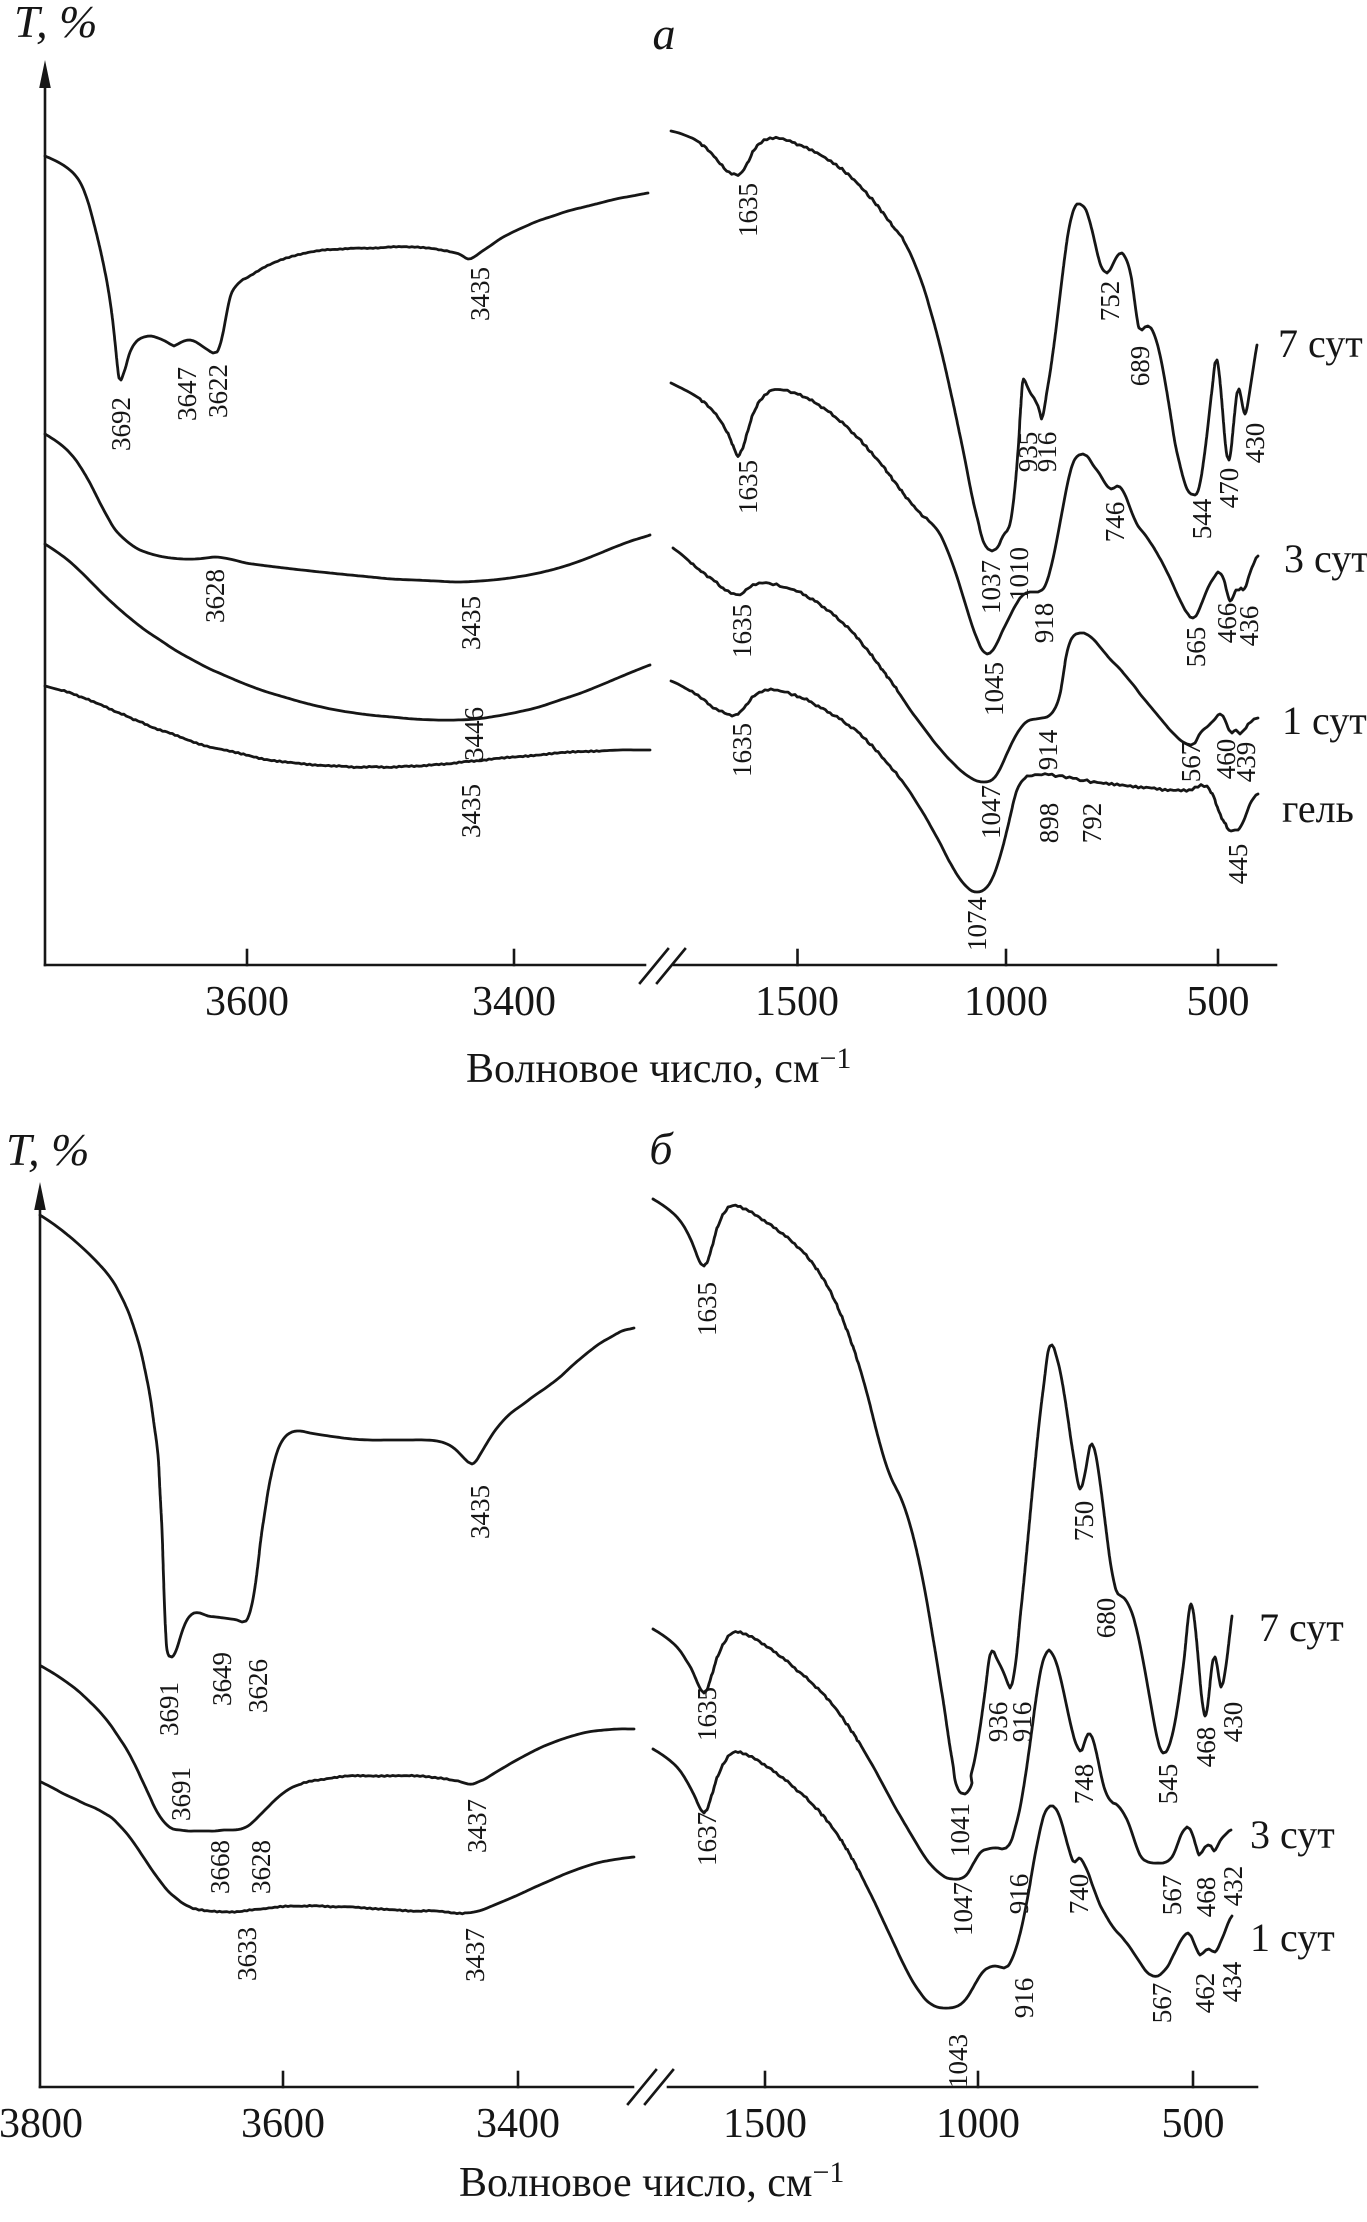 The height and width of the screenshot is (2222, 1367). Describe the element at coordinates (121, 424) in the screenshot. I see `svg-text: 3692` at that location.